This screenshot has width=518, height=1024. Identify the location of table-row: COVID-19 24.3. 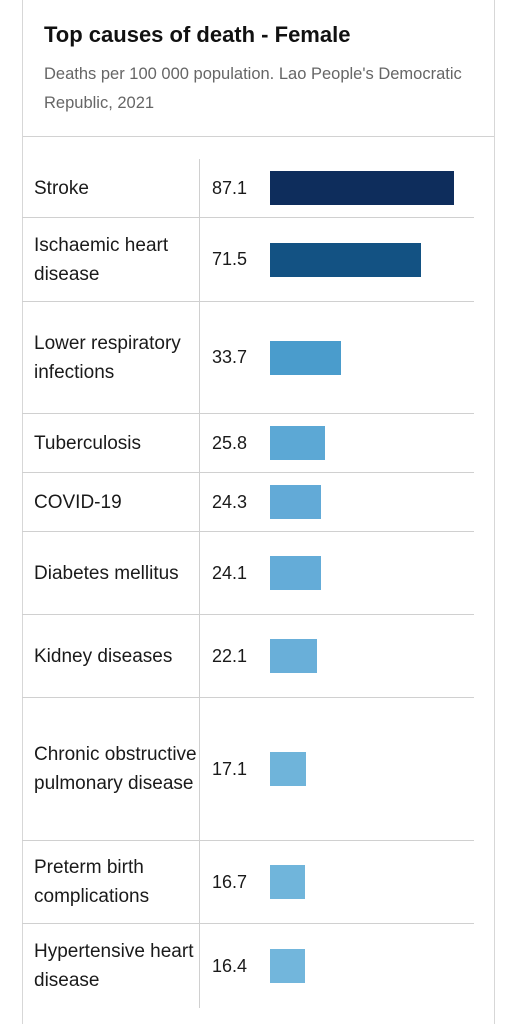
(248, 502).